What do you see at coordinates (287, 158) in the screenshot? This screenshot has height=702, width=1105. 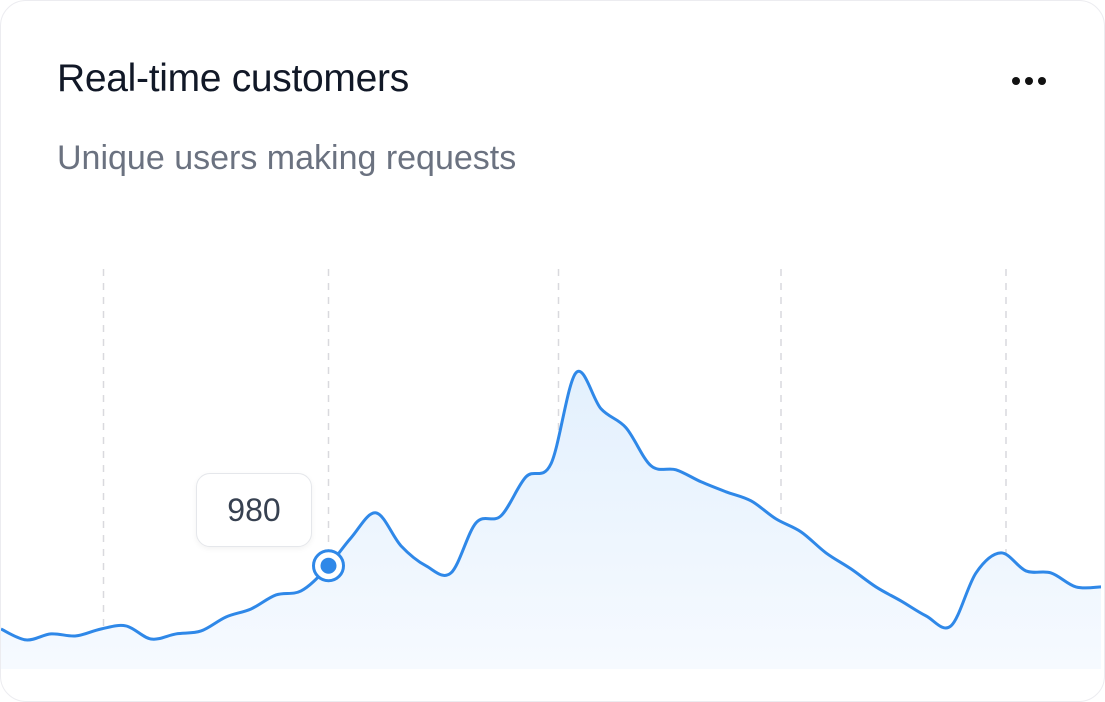 I see `card-subtitle: Unique users making requests` at bounding box center [287, 158].